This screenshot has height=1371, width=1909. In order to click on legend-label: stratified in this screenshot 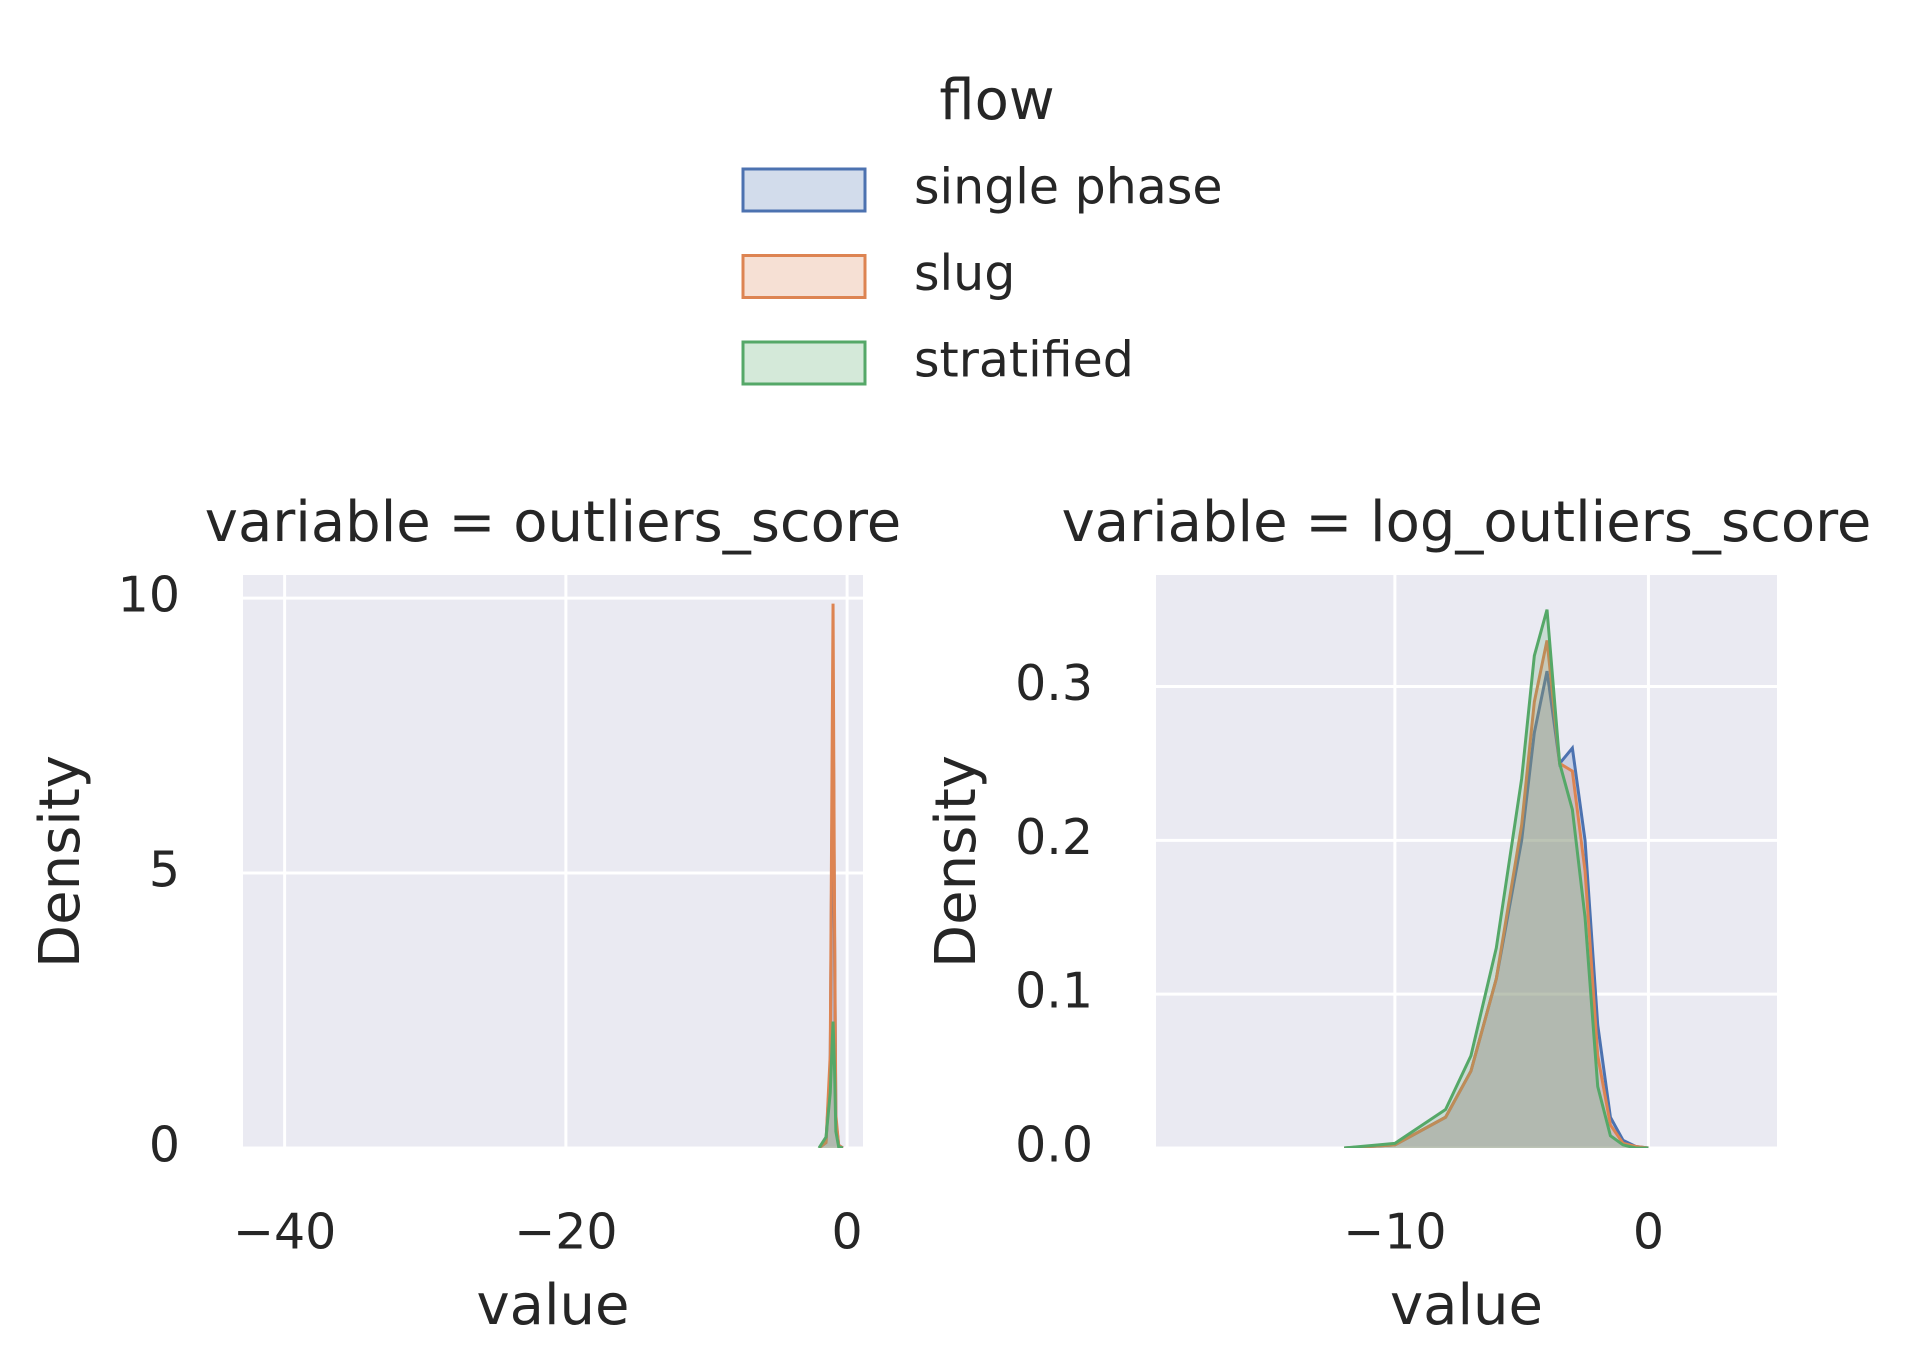, I will do `click(1024, 360)`.